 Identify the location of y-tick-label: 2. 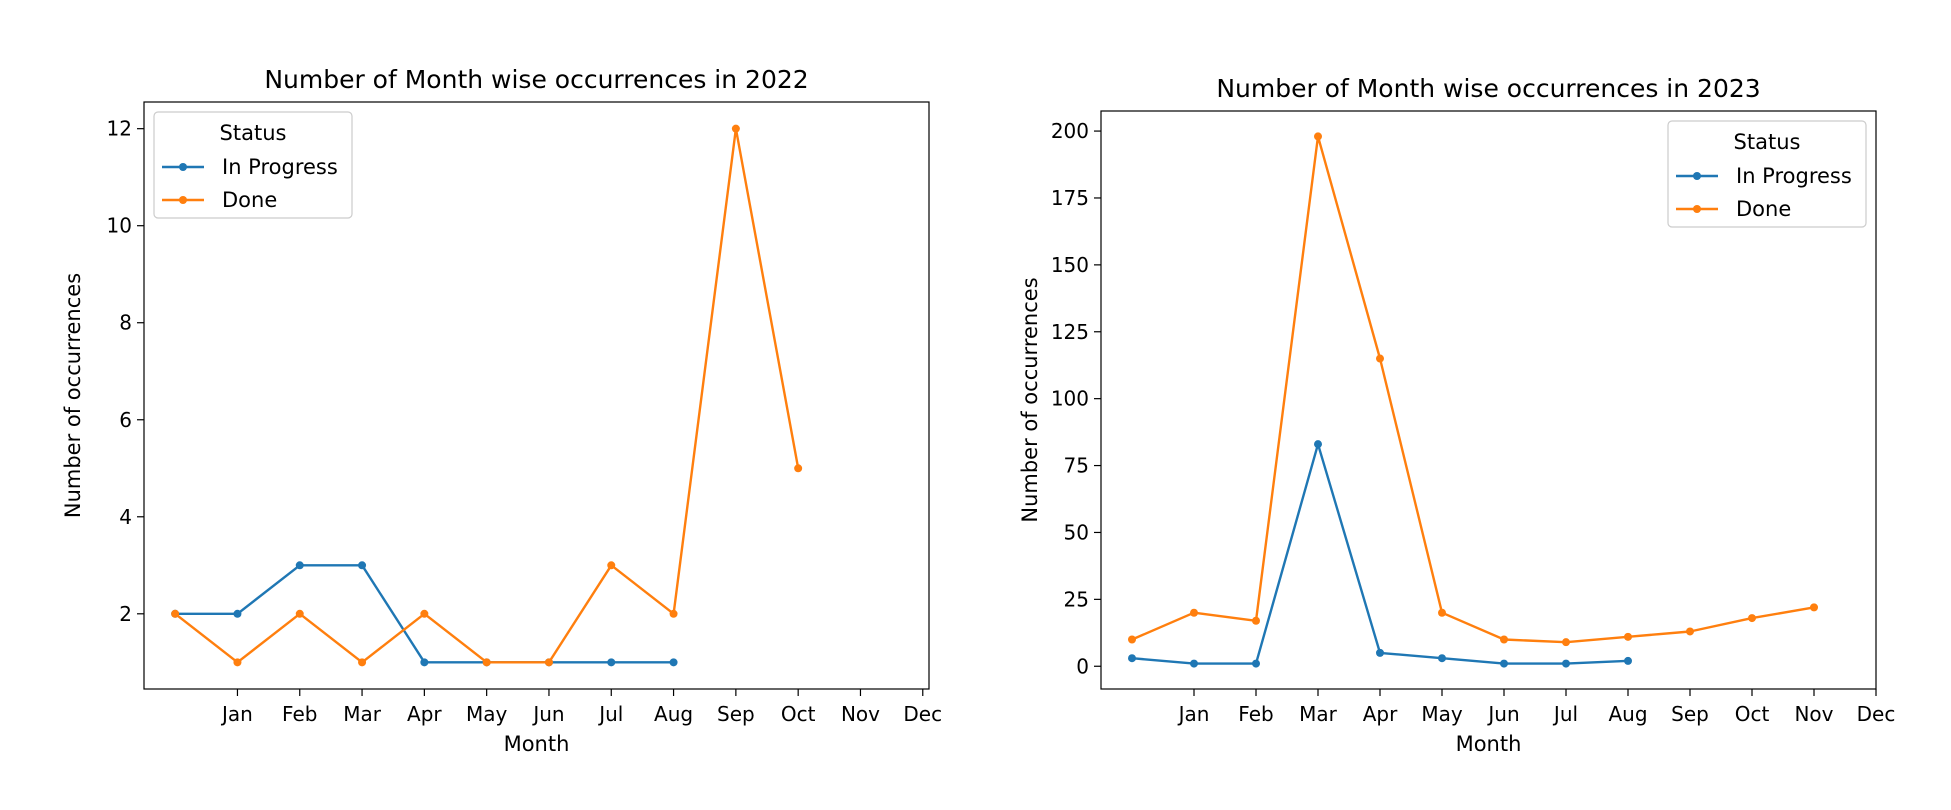
(125, 614).